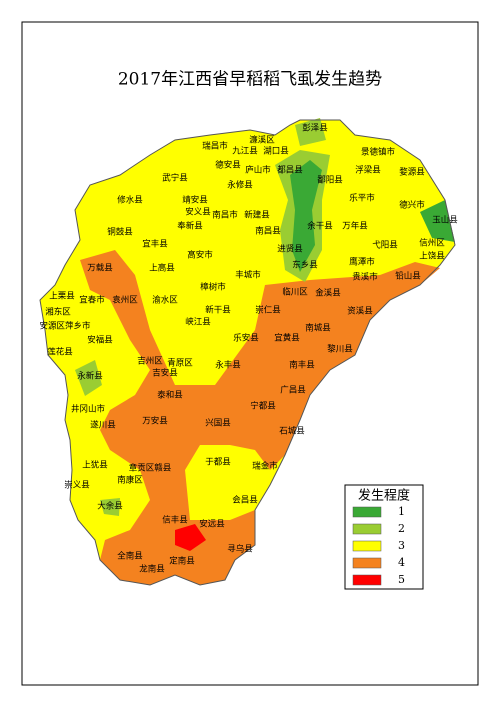 Image resolution: width=500 pixels, height=707 pixels. Describe the element at coordinates (360, 311) in the screenshot. I see `county-label: 资溪县` at that location.